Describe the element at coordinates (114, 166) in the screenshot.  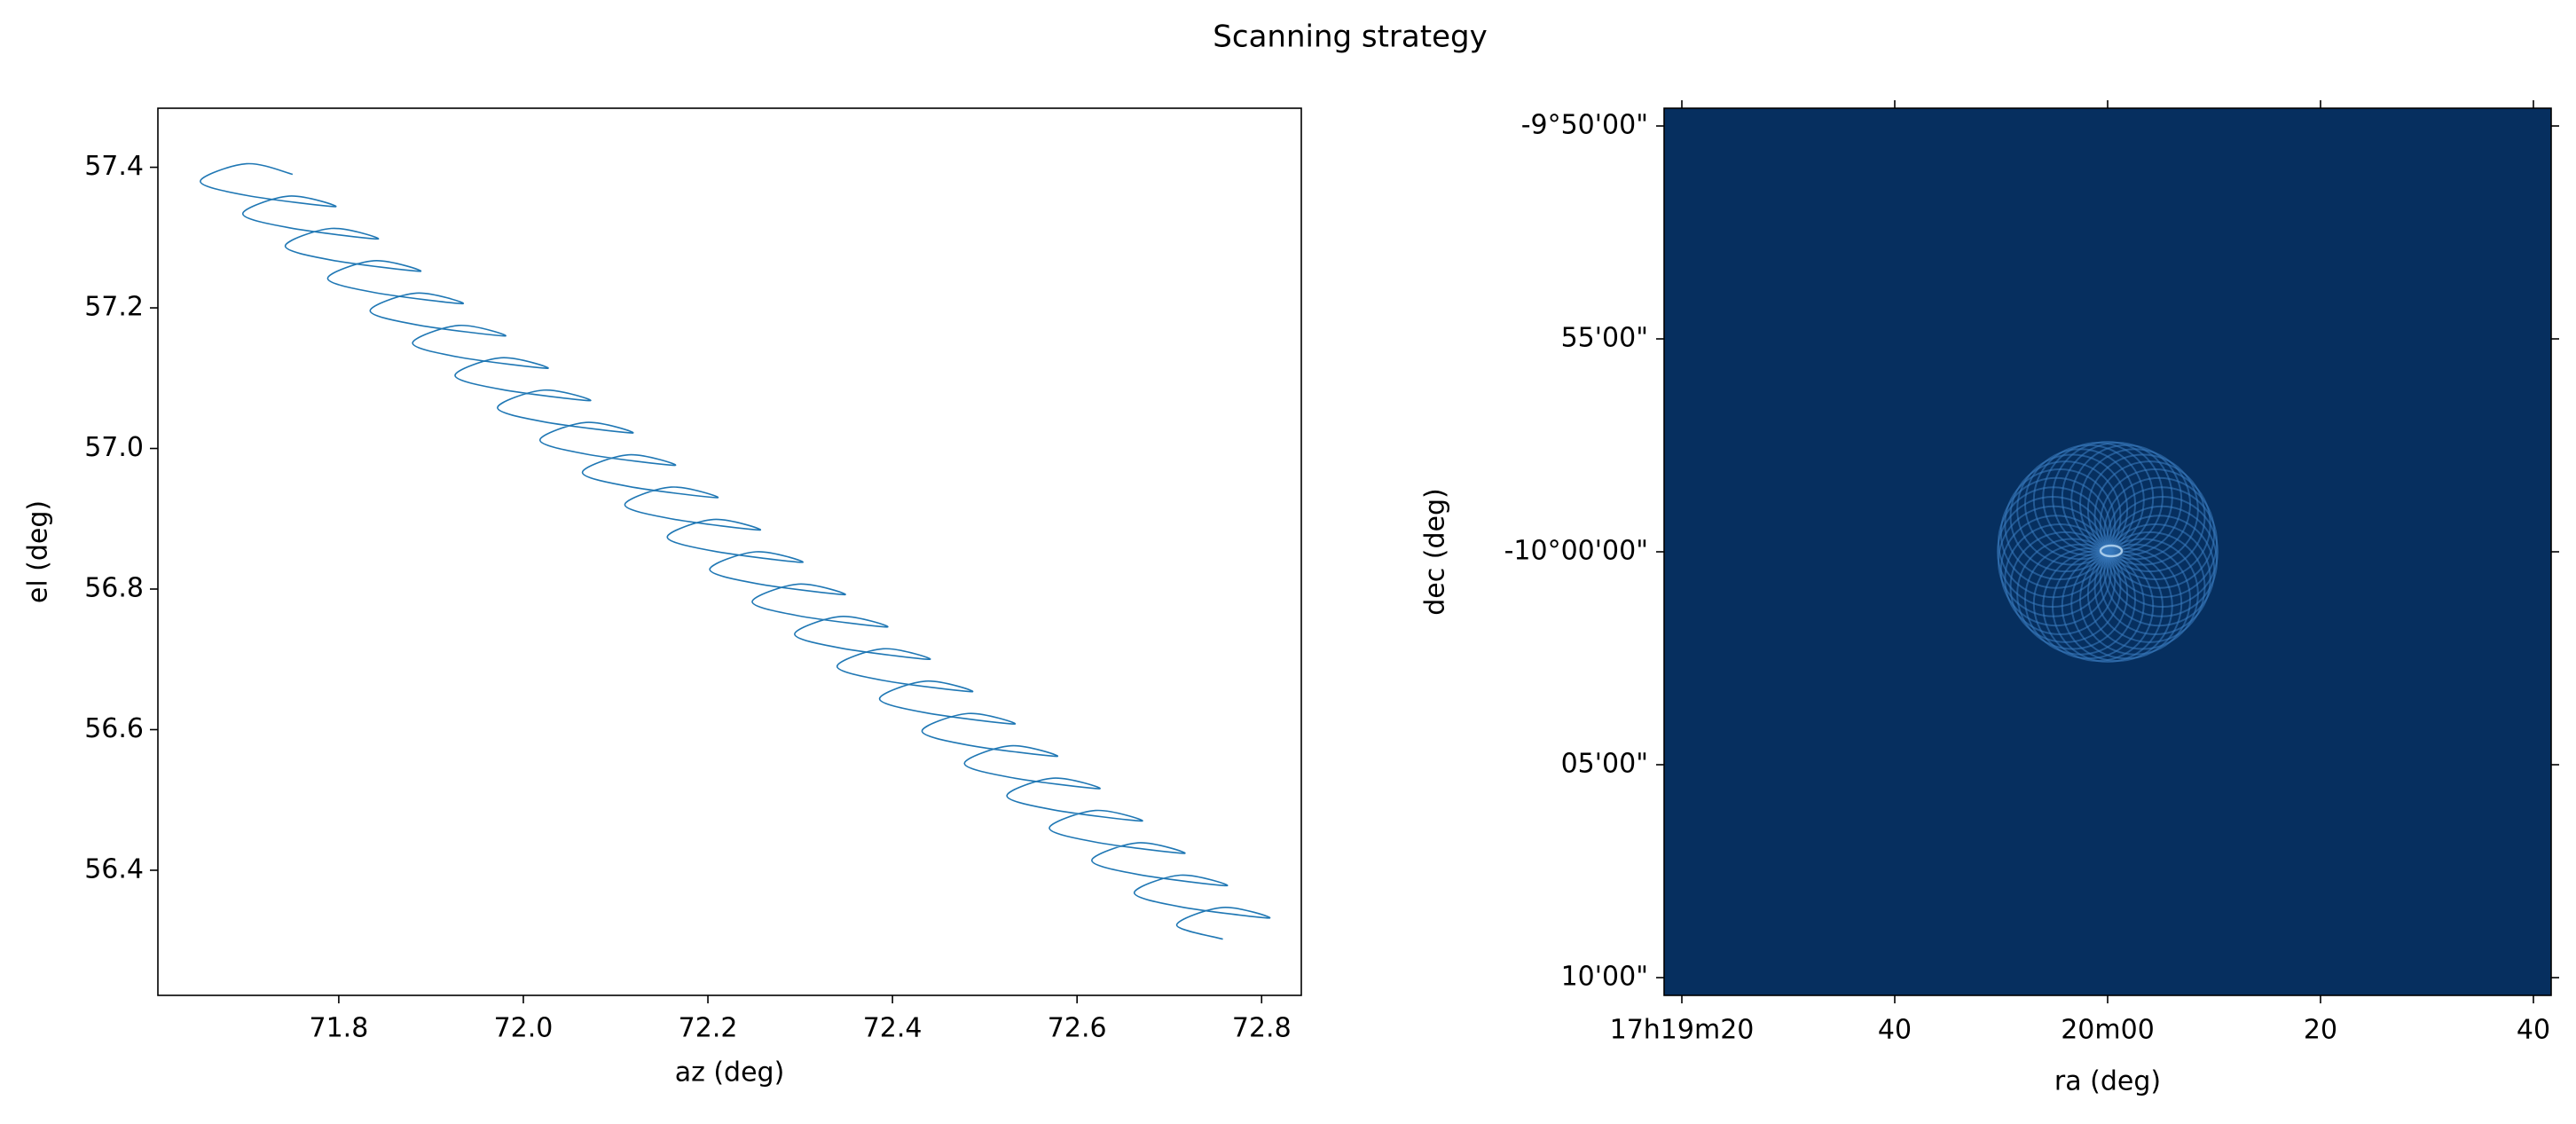
I see `y-tick-label: 57.4` at that location.